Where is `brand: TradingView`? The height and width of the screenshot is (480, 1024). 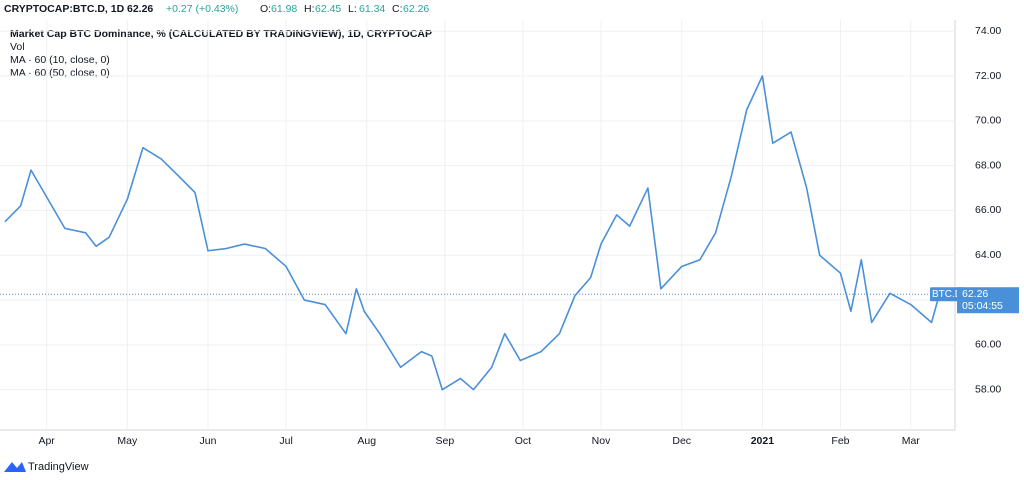 brand: TradingView is located at coordinates (46, 467).